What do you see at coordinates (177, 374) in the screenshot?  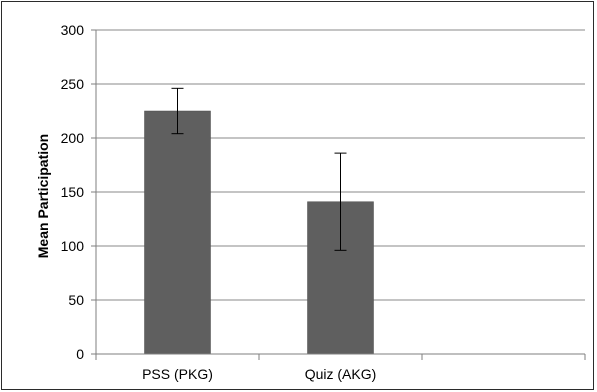 I see `x-tick-label: PSS (PKG)` at bounding box center [177, 374].